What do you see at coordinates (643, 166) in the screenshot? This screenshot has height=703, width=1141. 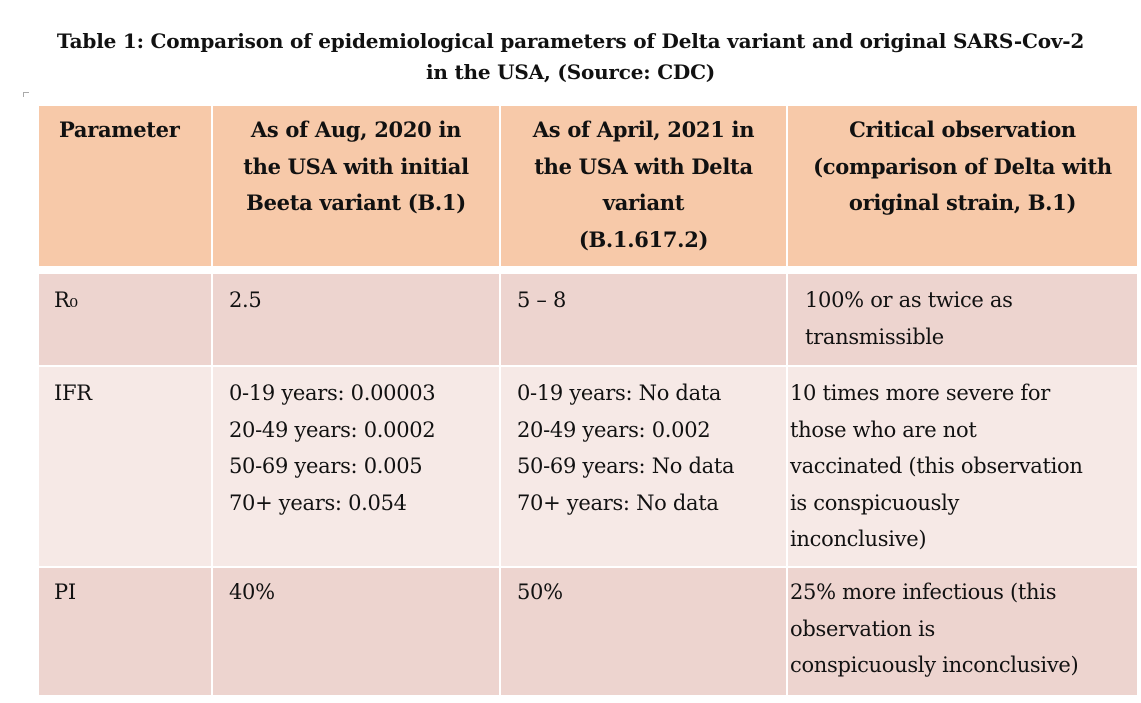 I see `header-line: the USA with Delta` at bounding box center [643, 166].